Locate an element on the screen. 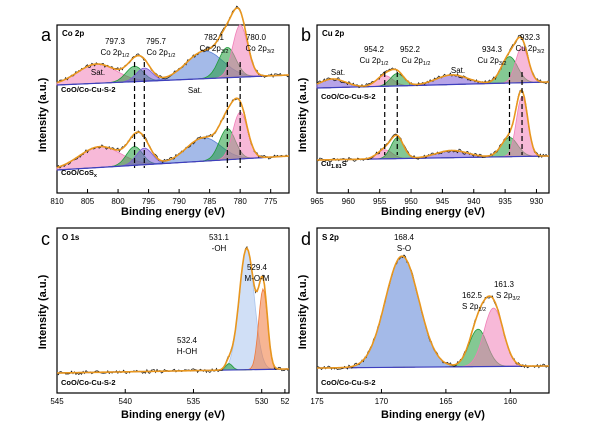 The image size is (600, 438). xtick-label: 940 is located at coordinates (474, 201).